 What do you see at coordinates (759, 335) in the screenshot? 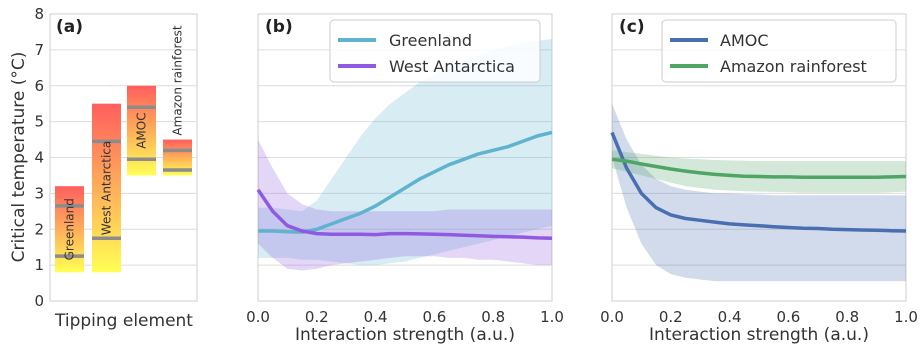
I see `panel-c-x-axis-label: Interaction strength (a.u.)` at bounding box center [759, 335].